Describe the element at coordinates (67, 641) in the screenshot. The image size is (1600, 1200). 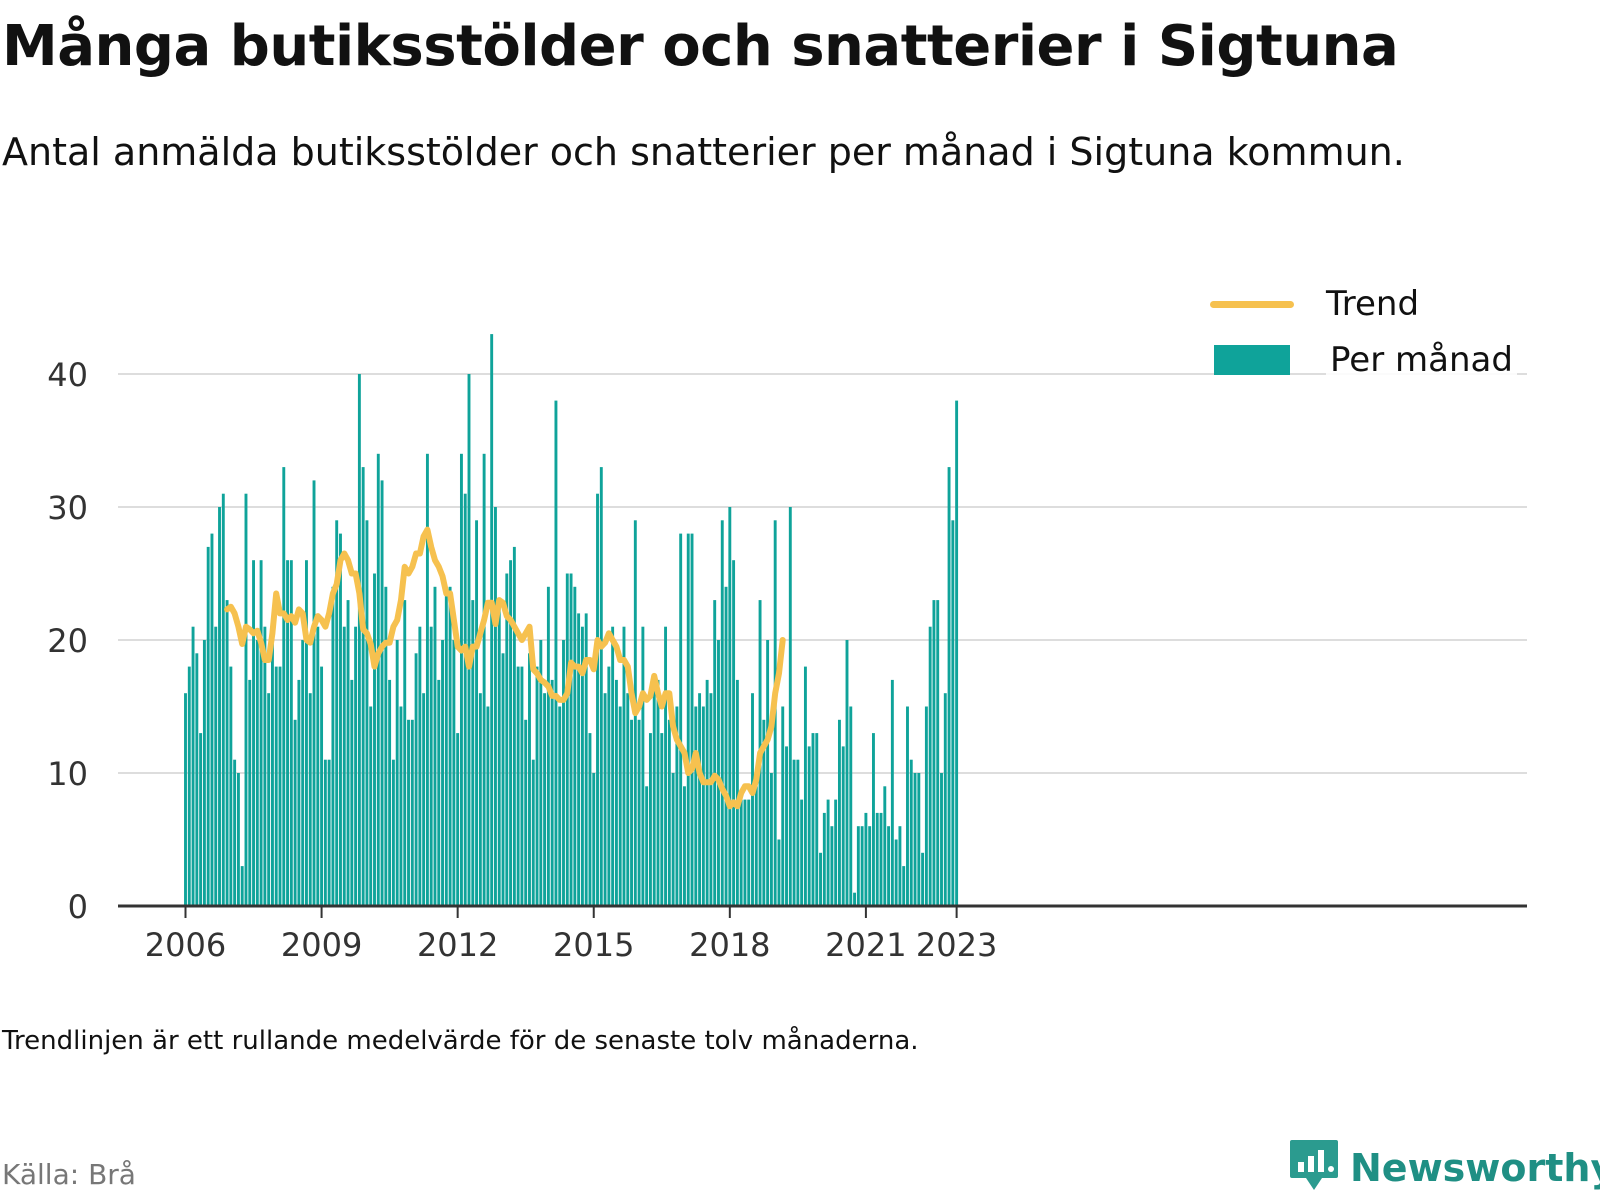
I see `y-tick-label: 20` at that location.